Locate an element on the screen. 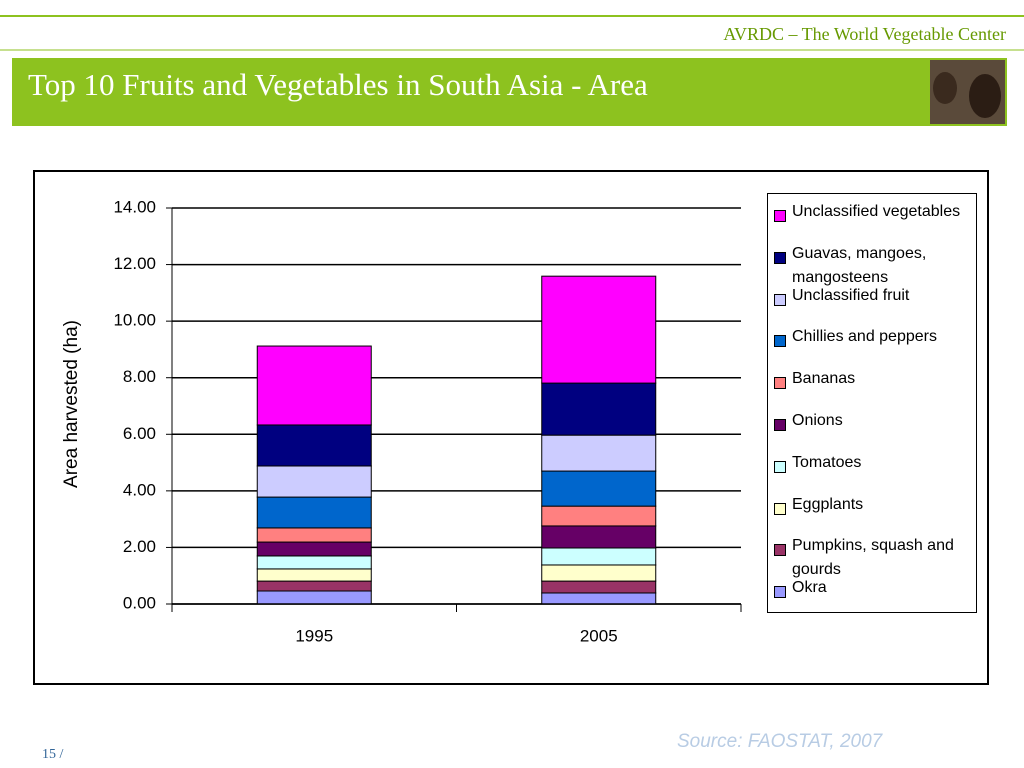 This screenshot has width=1024, height=768. title-bar is located at coordinates (509, 92).